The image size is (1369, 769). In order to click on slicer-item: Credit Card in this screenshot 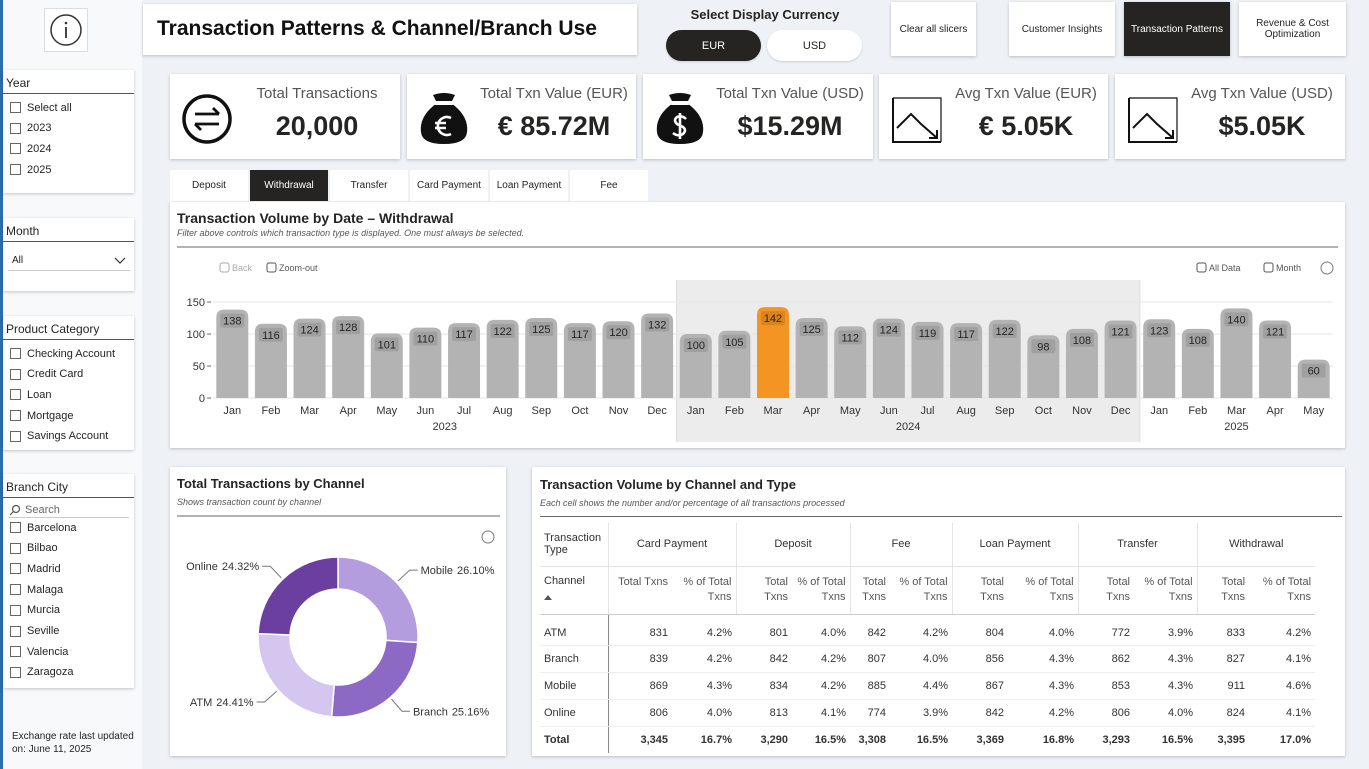, I will do `click(46, 374)`.